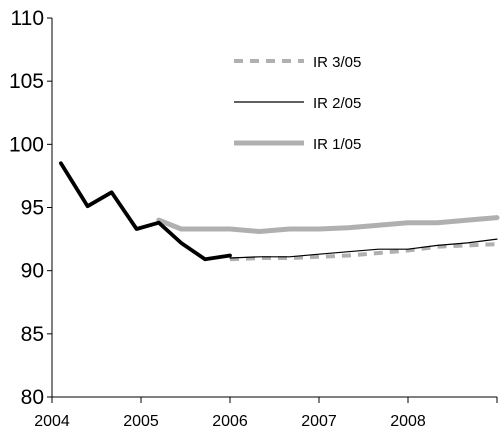  What do you see at coordinates (26, 144) in the screenshot?
I see `y-tick-label: 100` at bounding box center [26, 144].